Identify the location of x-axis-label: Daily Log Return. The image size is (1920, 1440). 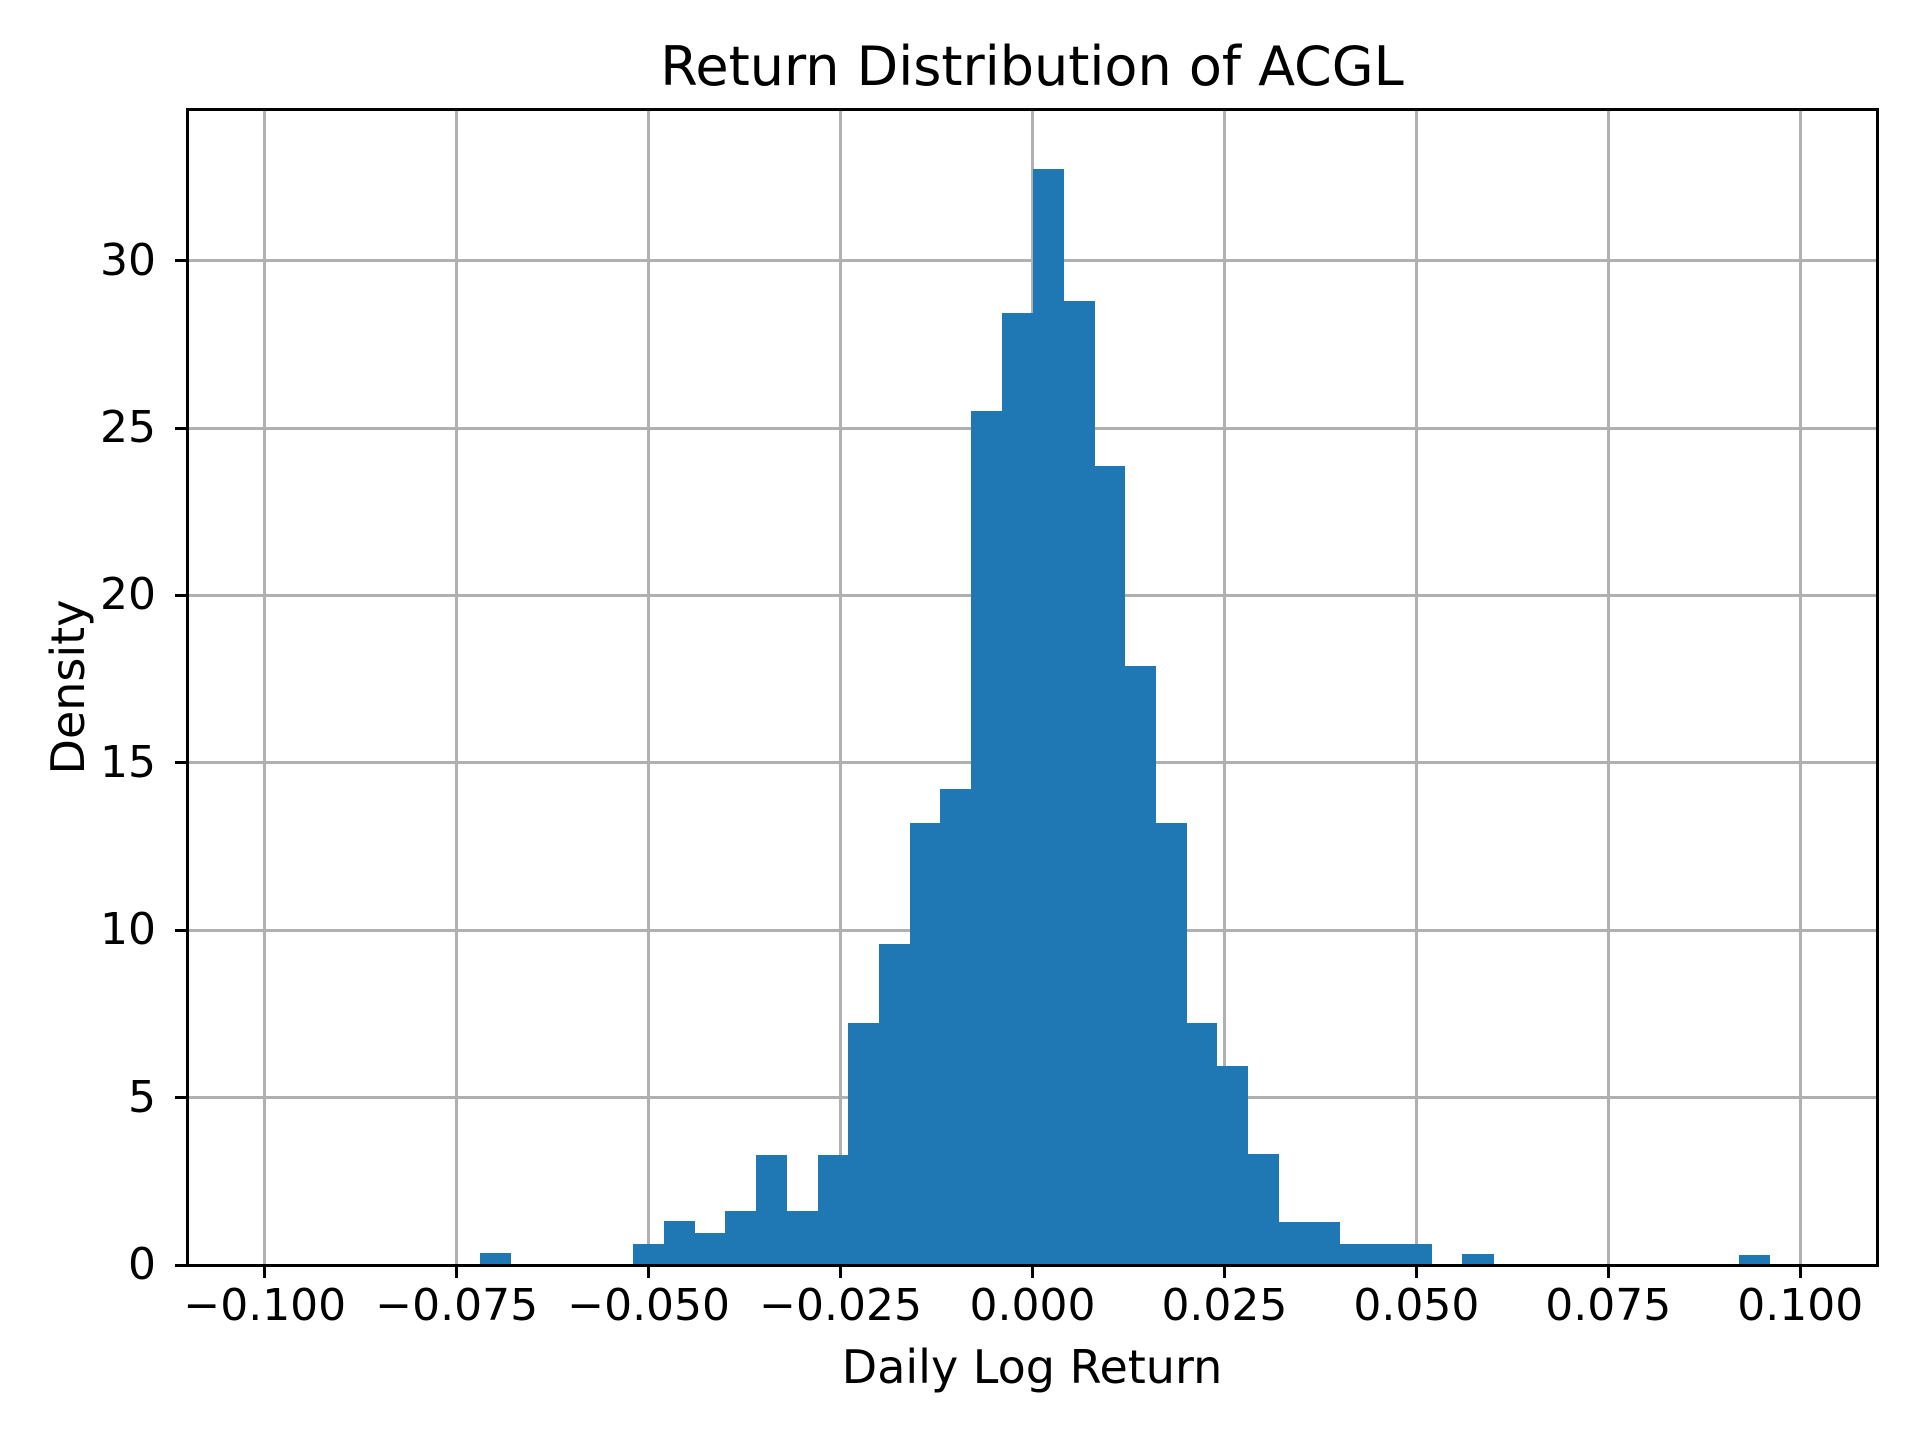
(1032, 1367).